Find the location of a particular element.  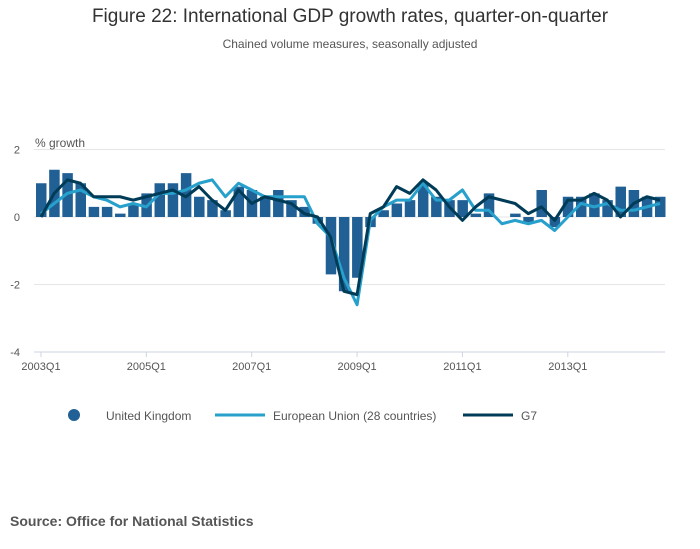

x-tick-label: 2005Q1 is located at coordinates (146, 367).